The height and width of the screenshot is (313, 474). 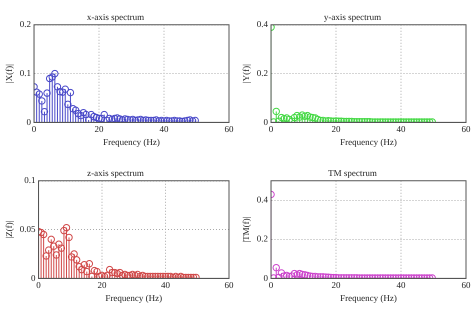 I want to click on y-axis-title: |Y(f)|, so click(x=245, y=74).